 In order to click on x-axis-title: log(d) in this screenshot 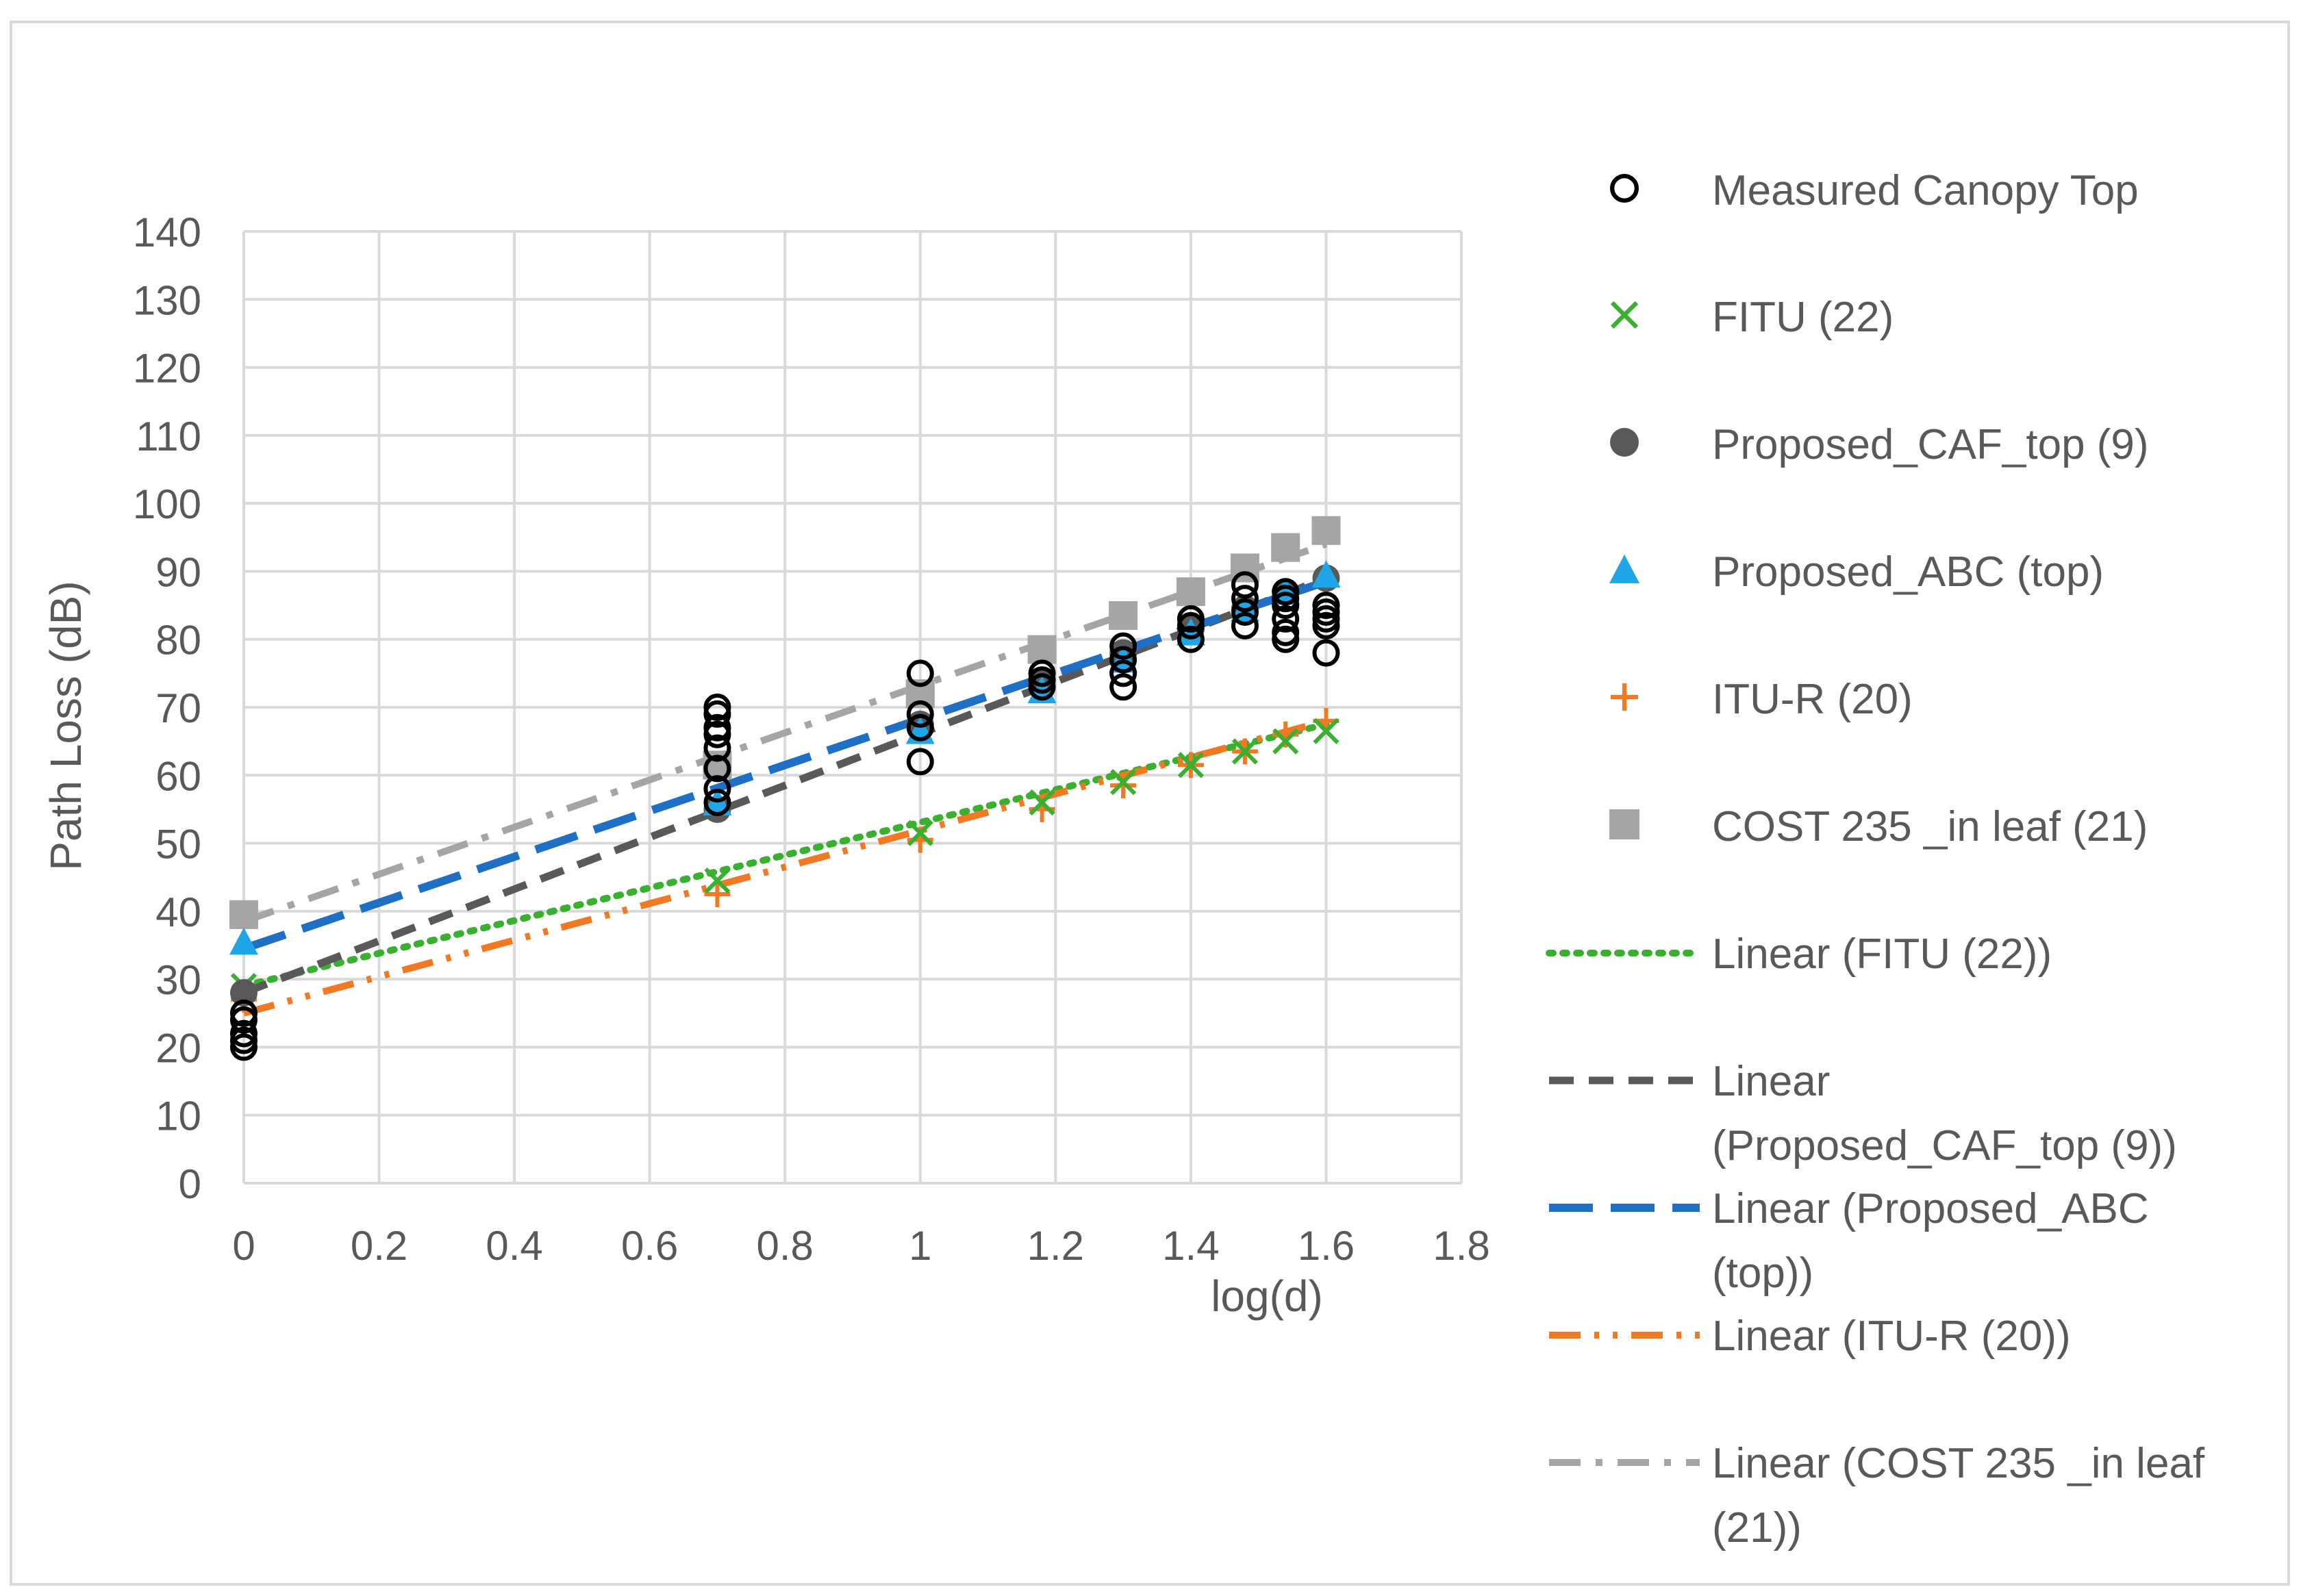, I will do `click(1267, 1296)`.